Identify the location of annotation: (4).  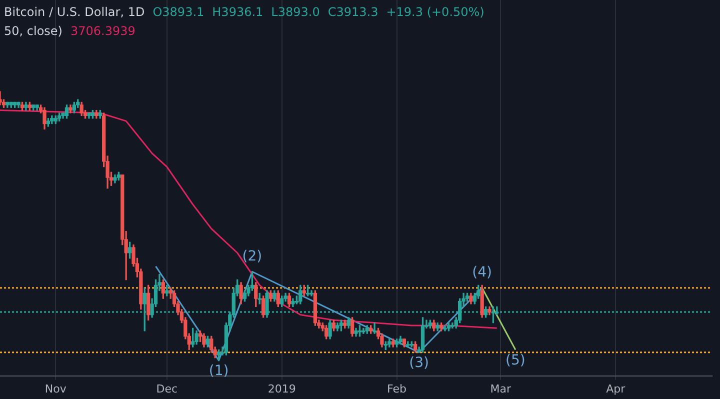
(482, 272).